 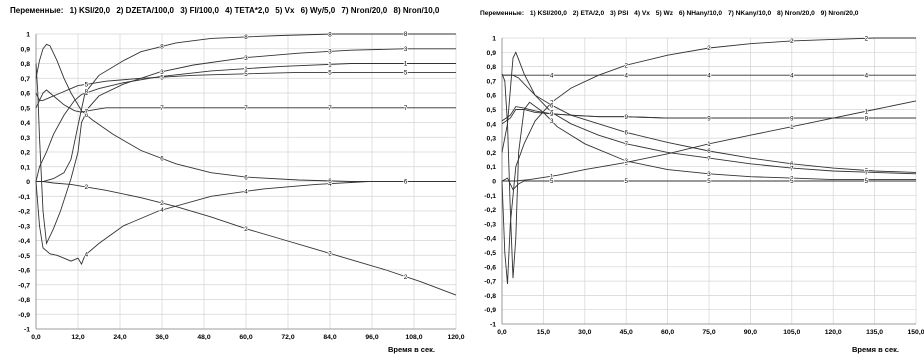 What do you see at coordinates (318, 10) in the screenshot?
I see `legend-entry: 6) Wy/5,0` at bounding box center [318, 10].